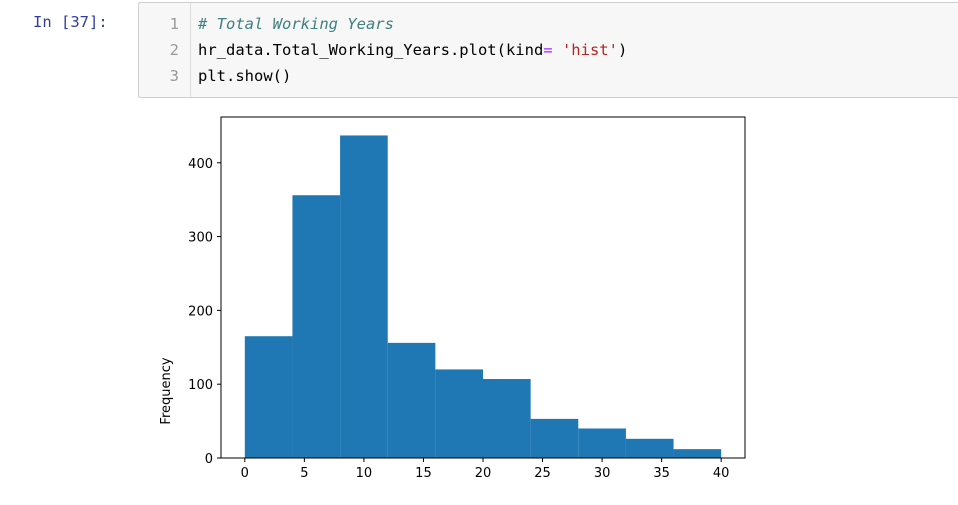  I want to click on x-tick-label: 20, so click(483, 473).